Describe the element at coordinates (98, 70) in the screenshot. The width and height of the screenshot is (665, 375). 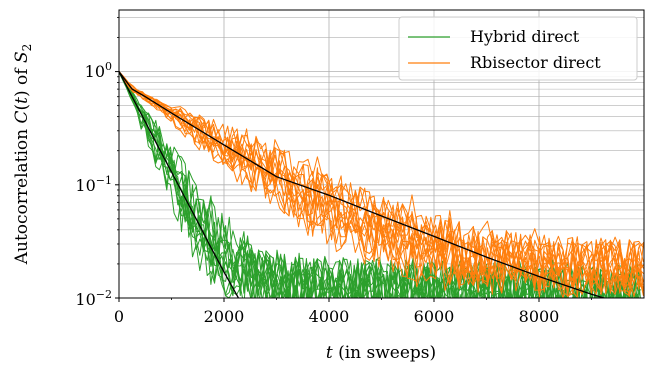
I see `y-tick-label-1e0: 10⁰` at that location.